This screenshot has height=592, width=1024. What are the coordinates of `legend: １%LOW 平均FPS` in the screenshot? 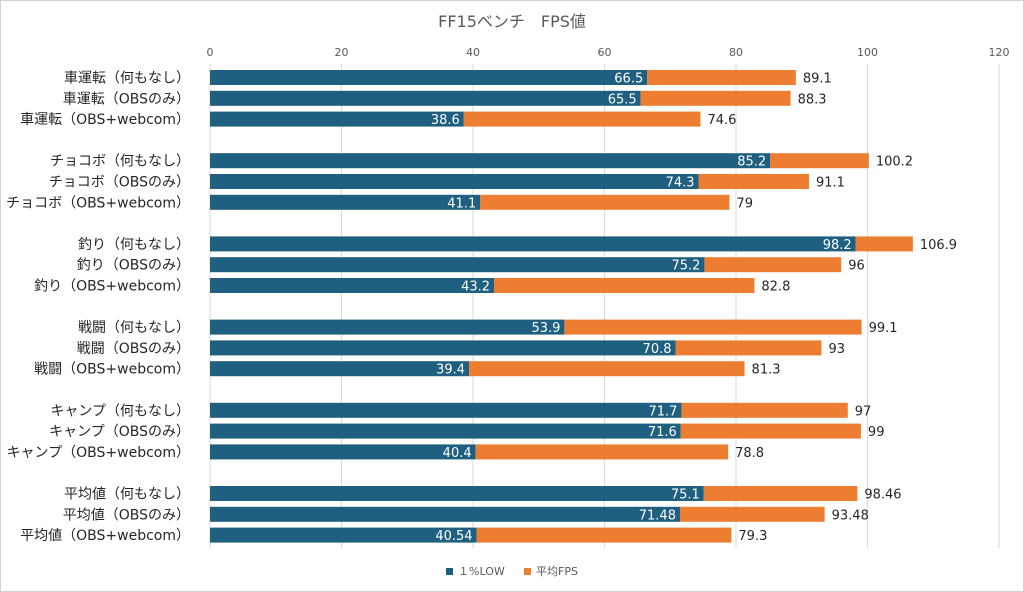 It's located at (512, 571).